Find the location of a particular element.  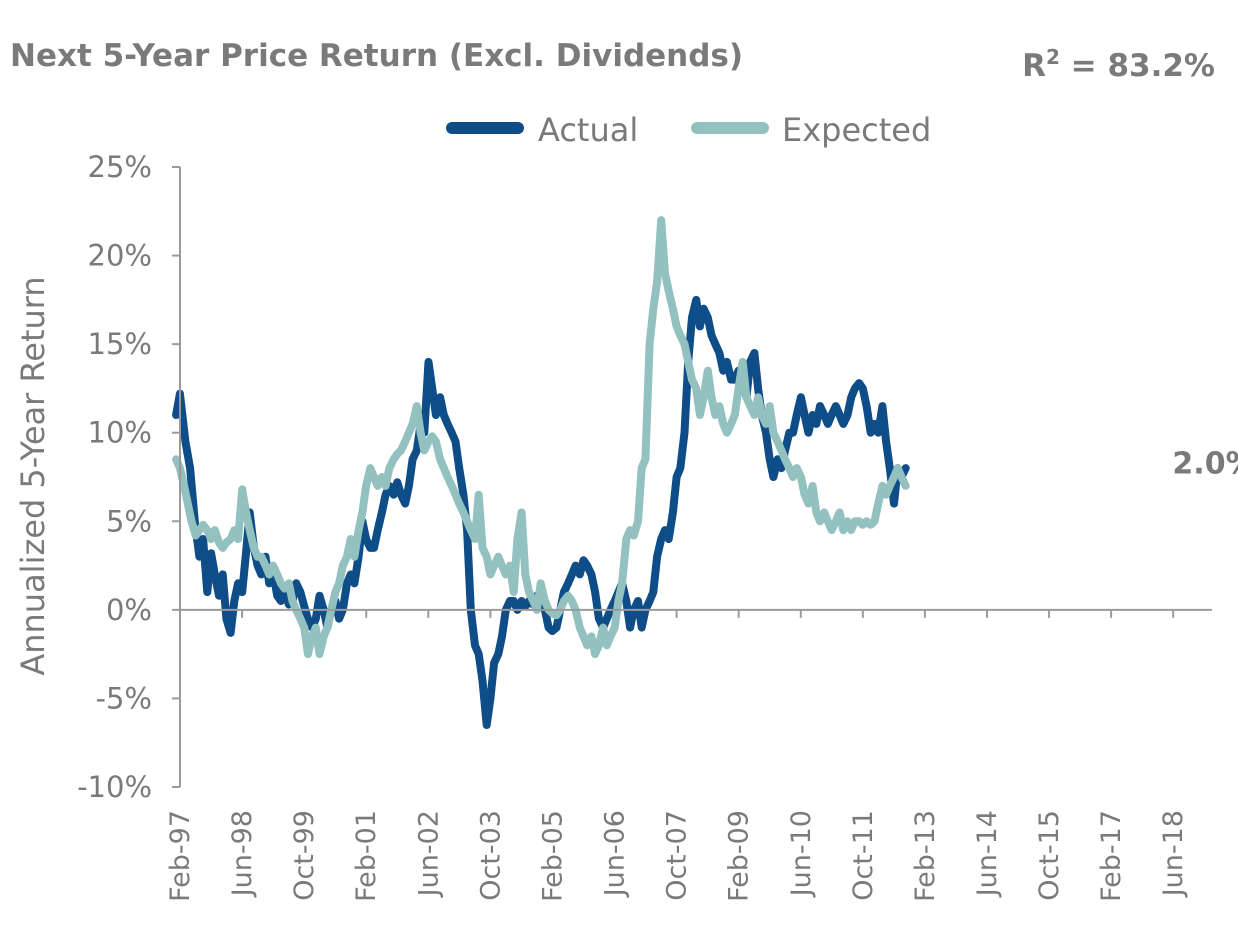

y-tick-label: -10% is located at coordinates (114, 787).